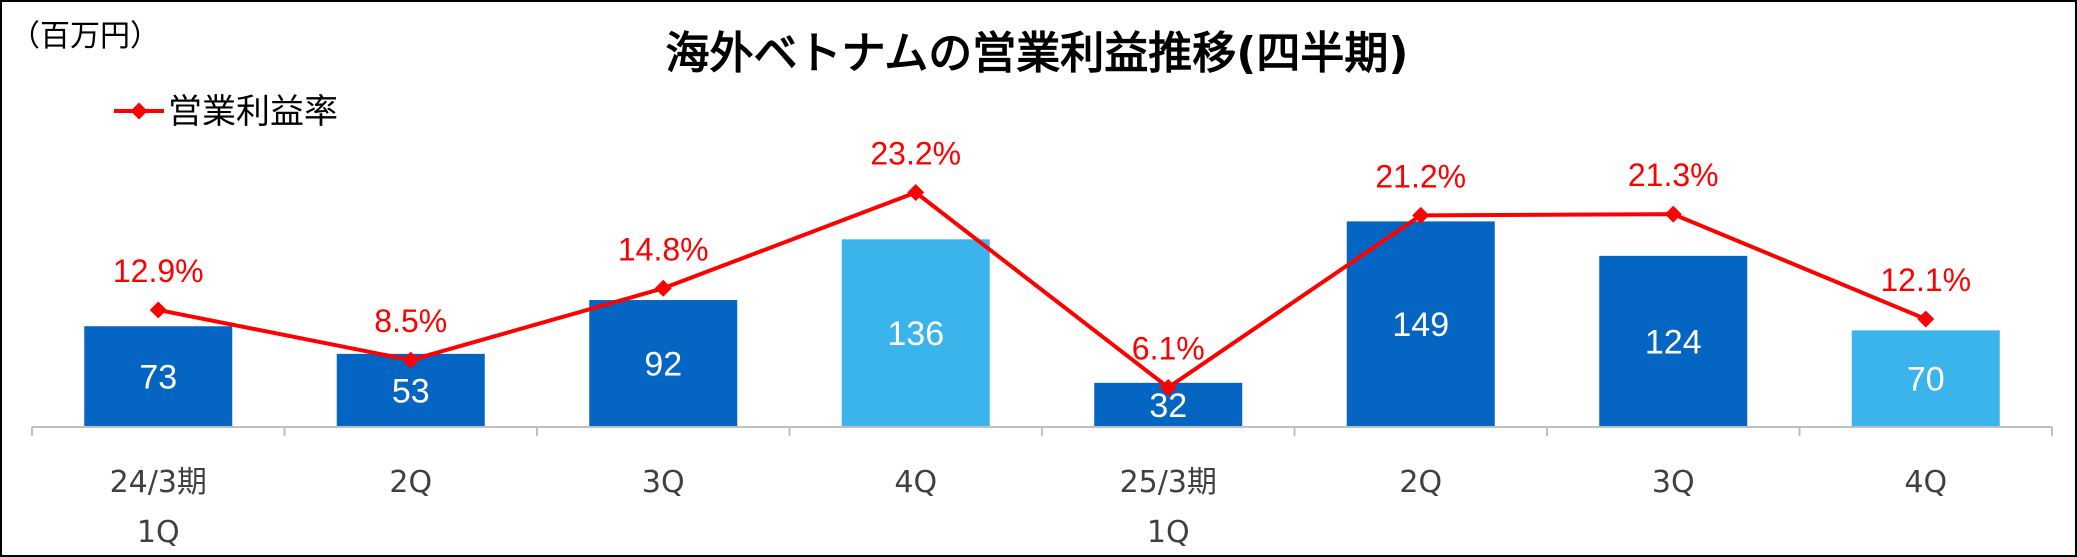  Describe the element at coordinates (1420, 176) in the screenshot. I see `rate-value-label: 21.2%` at that location.